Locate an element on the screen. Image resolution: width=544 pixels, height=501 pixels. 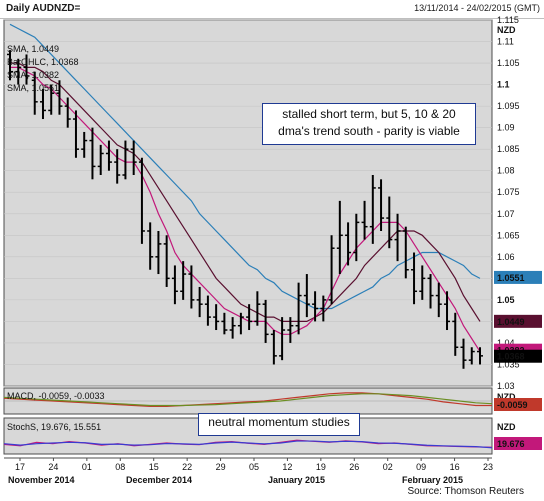
x-month-label: January 2015 is located at coordinates (296, 480).